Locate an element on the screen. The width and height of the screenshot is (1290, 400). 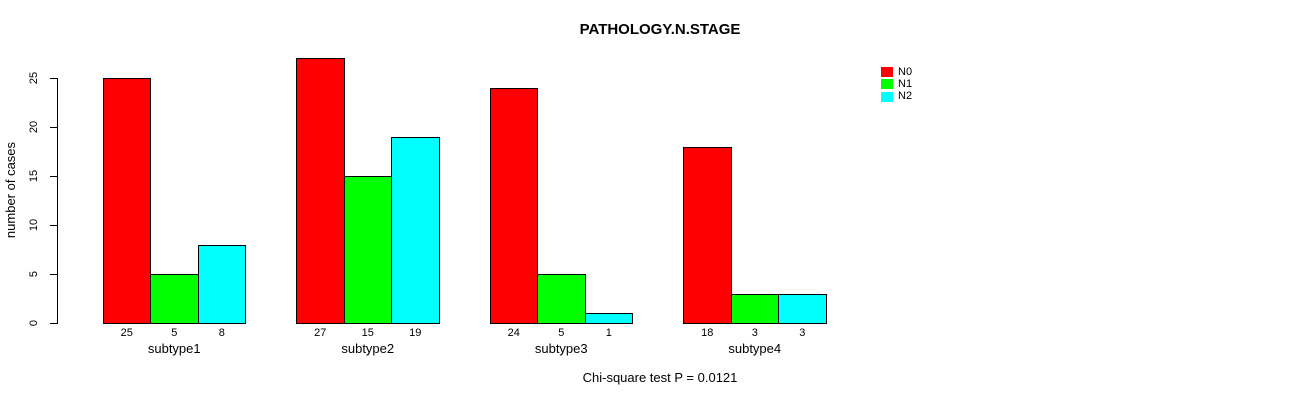
legend-row-N1: N1 is located at coordinates (896, 84).